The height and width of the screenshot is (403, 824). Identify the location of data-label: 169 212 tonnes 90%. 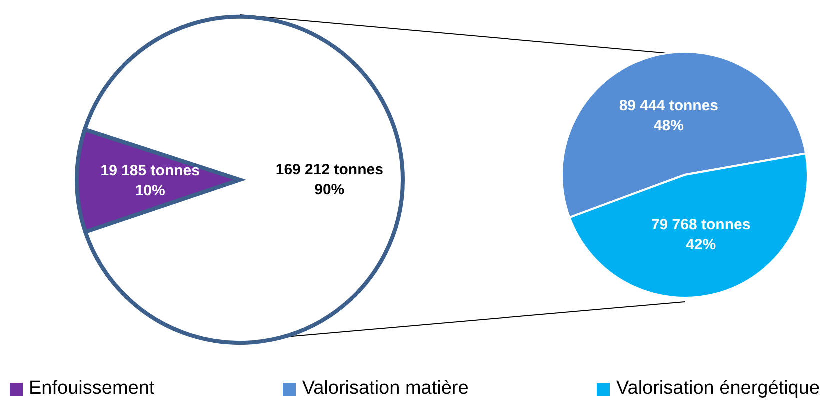
(330, 179).